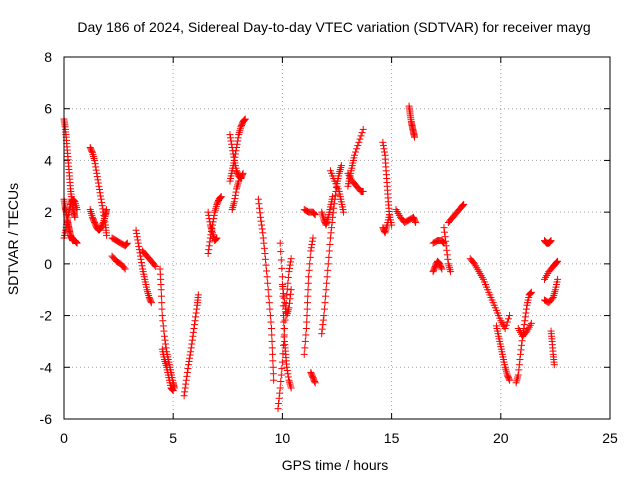  What do you see at coordinates (46, 316) in the screenshot?
I see `y-tick-label: -2` at bounding box center [46, 316].